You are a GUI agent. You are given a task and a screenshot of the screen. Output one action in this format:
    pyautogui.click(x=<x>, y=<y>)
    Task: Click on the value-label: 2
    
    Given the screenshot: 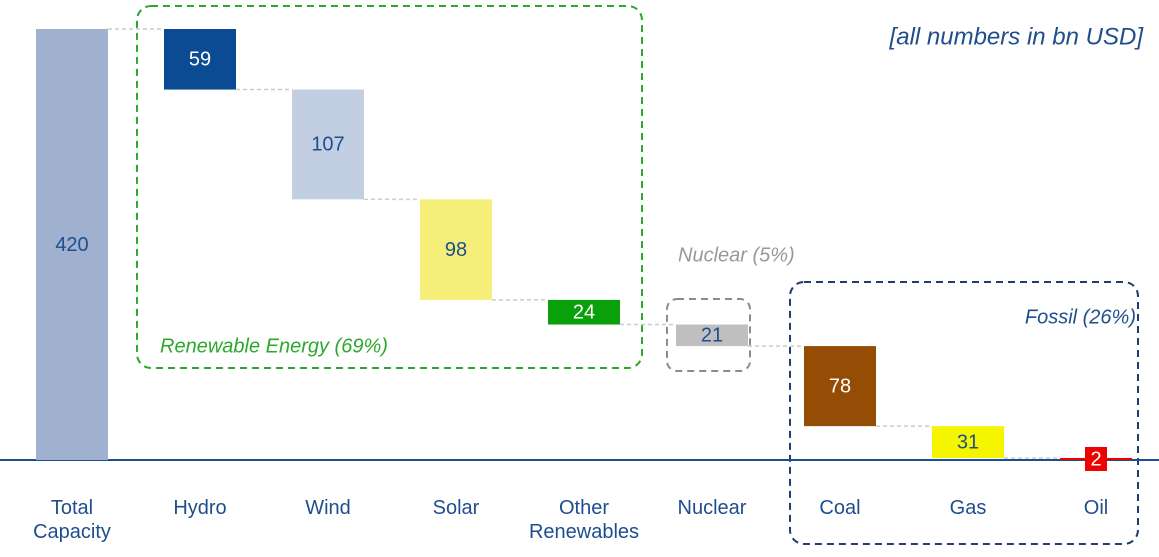 What is the action you would take?
    pyautogui.click(x=1095, y=459)
    